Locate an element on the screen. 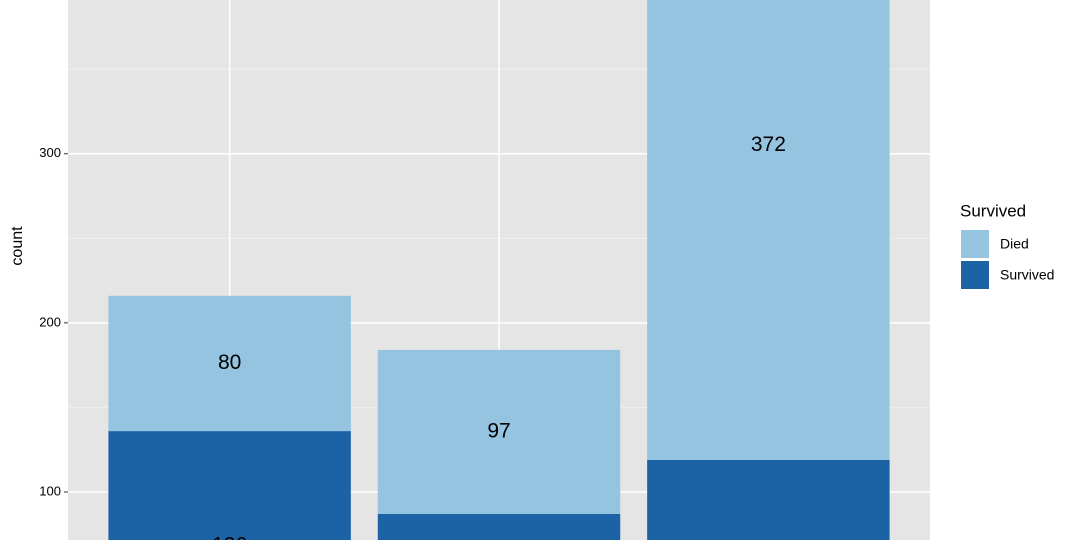  y-axis-label: count is located at coordinates (17, 246).